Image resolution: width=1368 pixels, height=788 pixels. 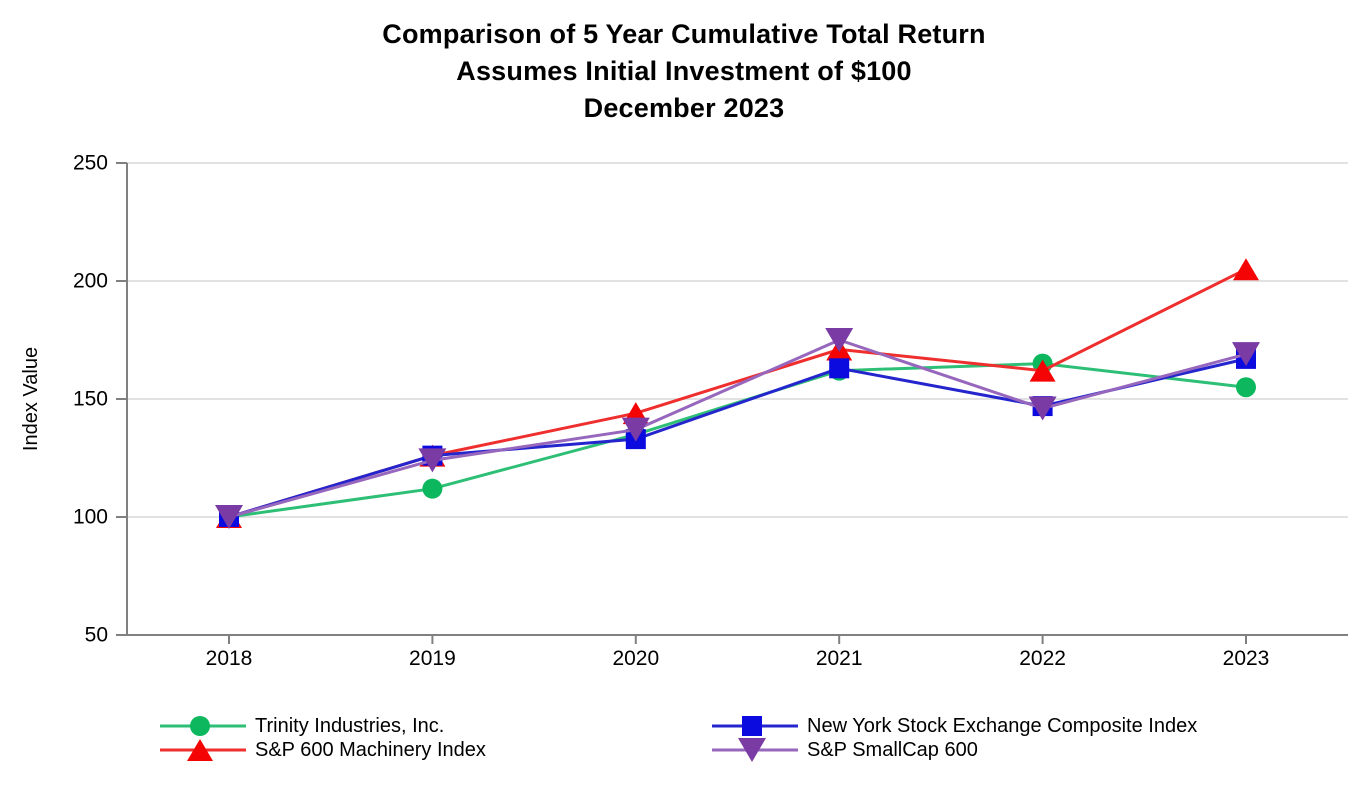 What do you see at coordinates (90, 517) in the screenshot?
I see `y-tick-label-100: 100` at bounding box center [90, 517].